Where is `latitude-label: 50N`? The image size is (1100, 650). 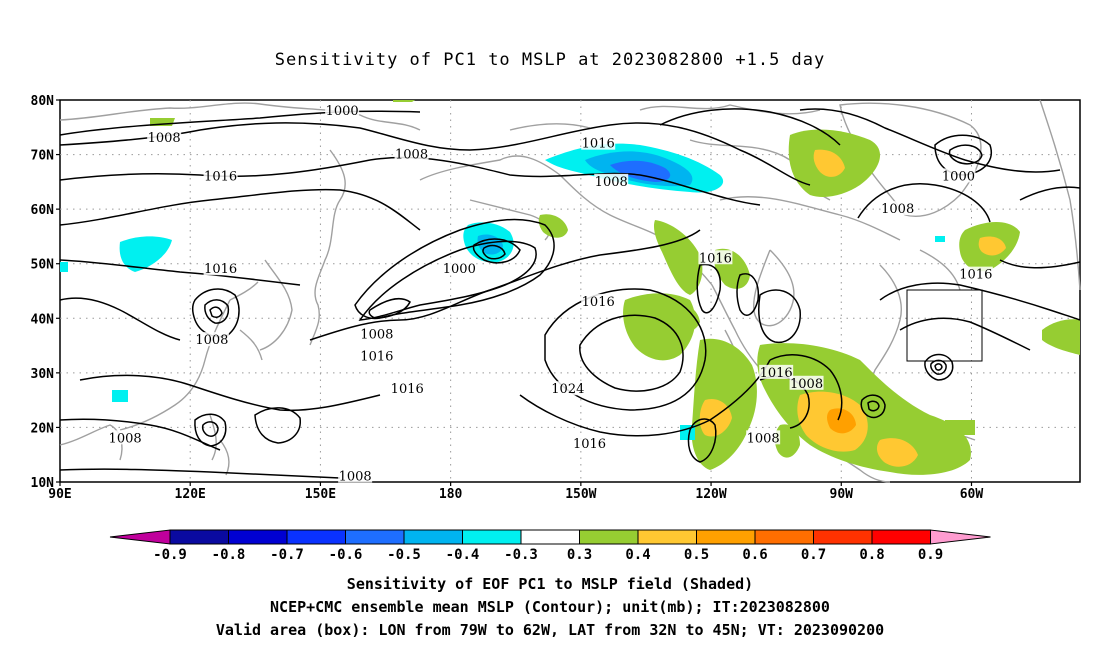
latitude-label: 50N is located at coordinates (43, 265).